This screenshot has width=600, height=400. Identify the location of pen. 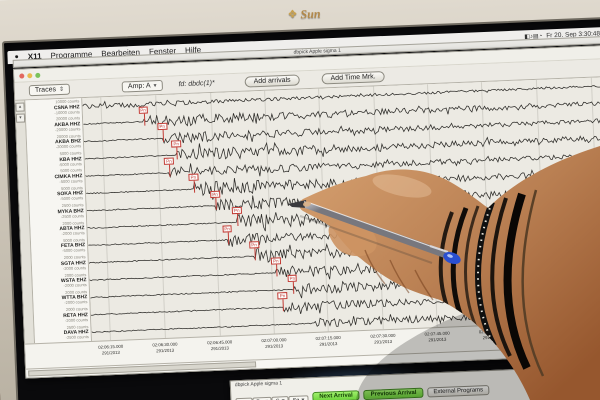
(374, 232).